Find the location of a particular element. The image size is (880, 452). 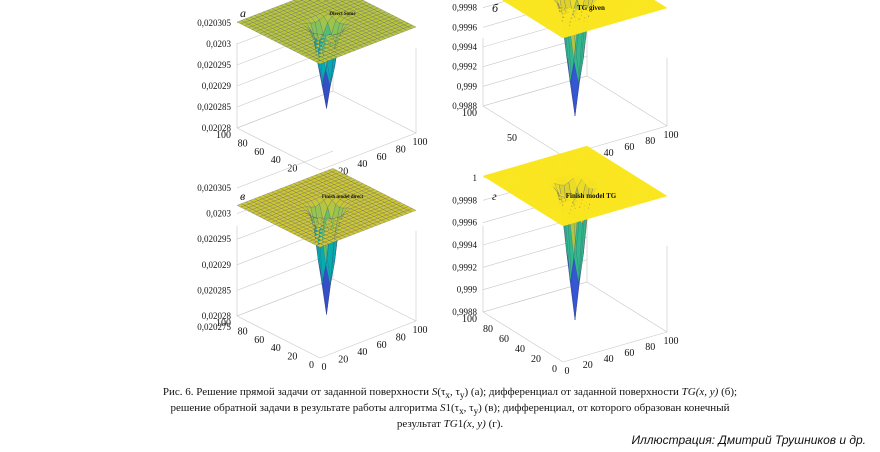

plot-title: Direct Some is located at coordinates (342, 14).